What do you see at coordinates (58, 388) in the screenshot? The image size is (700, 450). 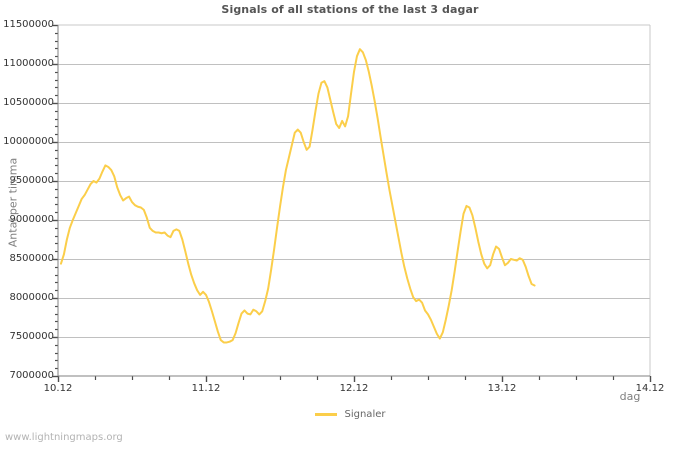 I see `x-axis-tick-label: 10.12` at bounding box center [58, 388].